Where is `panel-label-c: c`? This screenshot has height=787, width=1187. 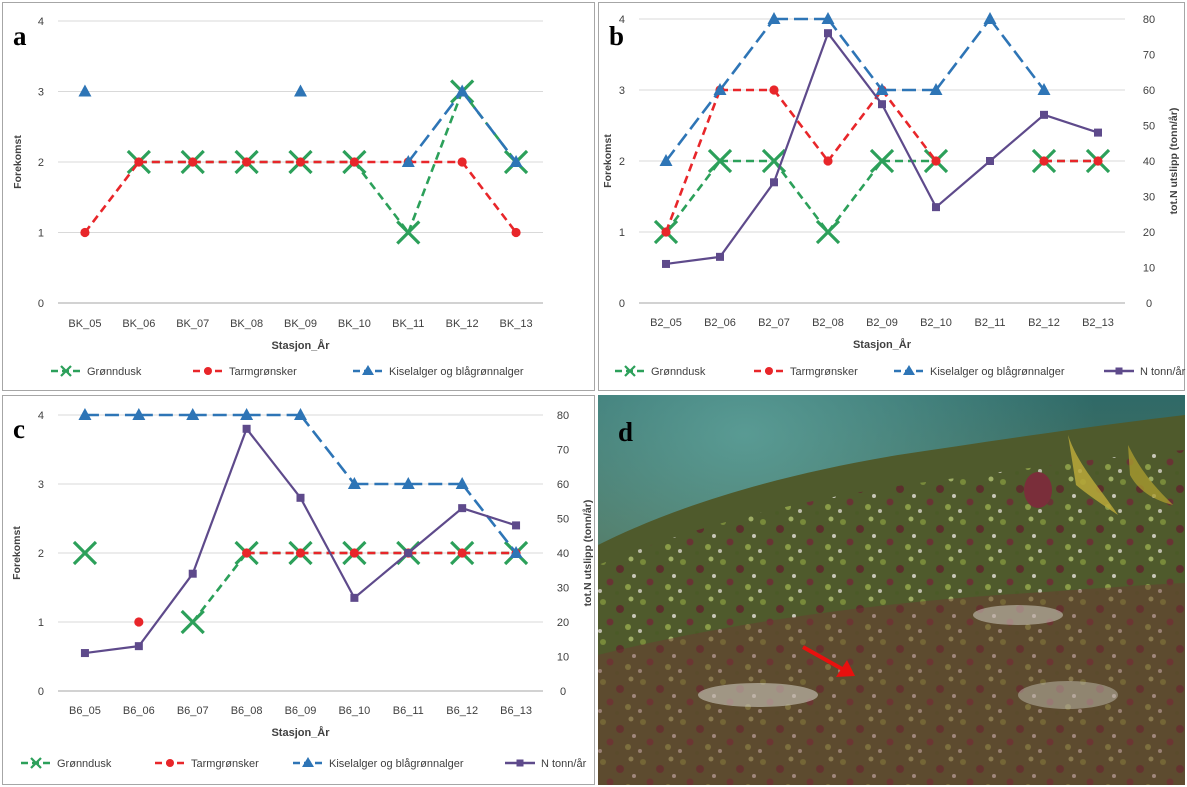
panel-label-c: c is located at coordinates (19, 429).